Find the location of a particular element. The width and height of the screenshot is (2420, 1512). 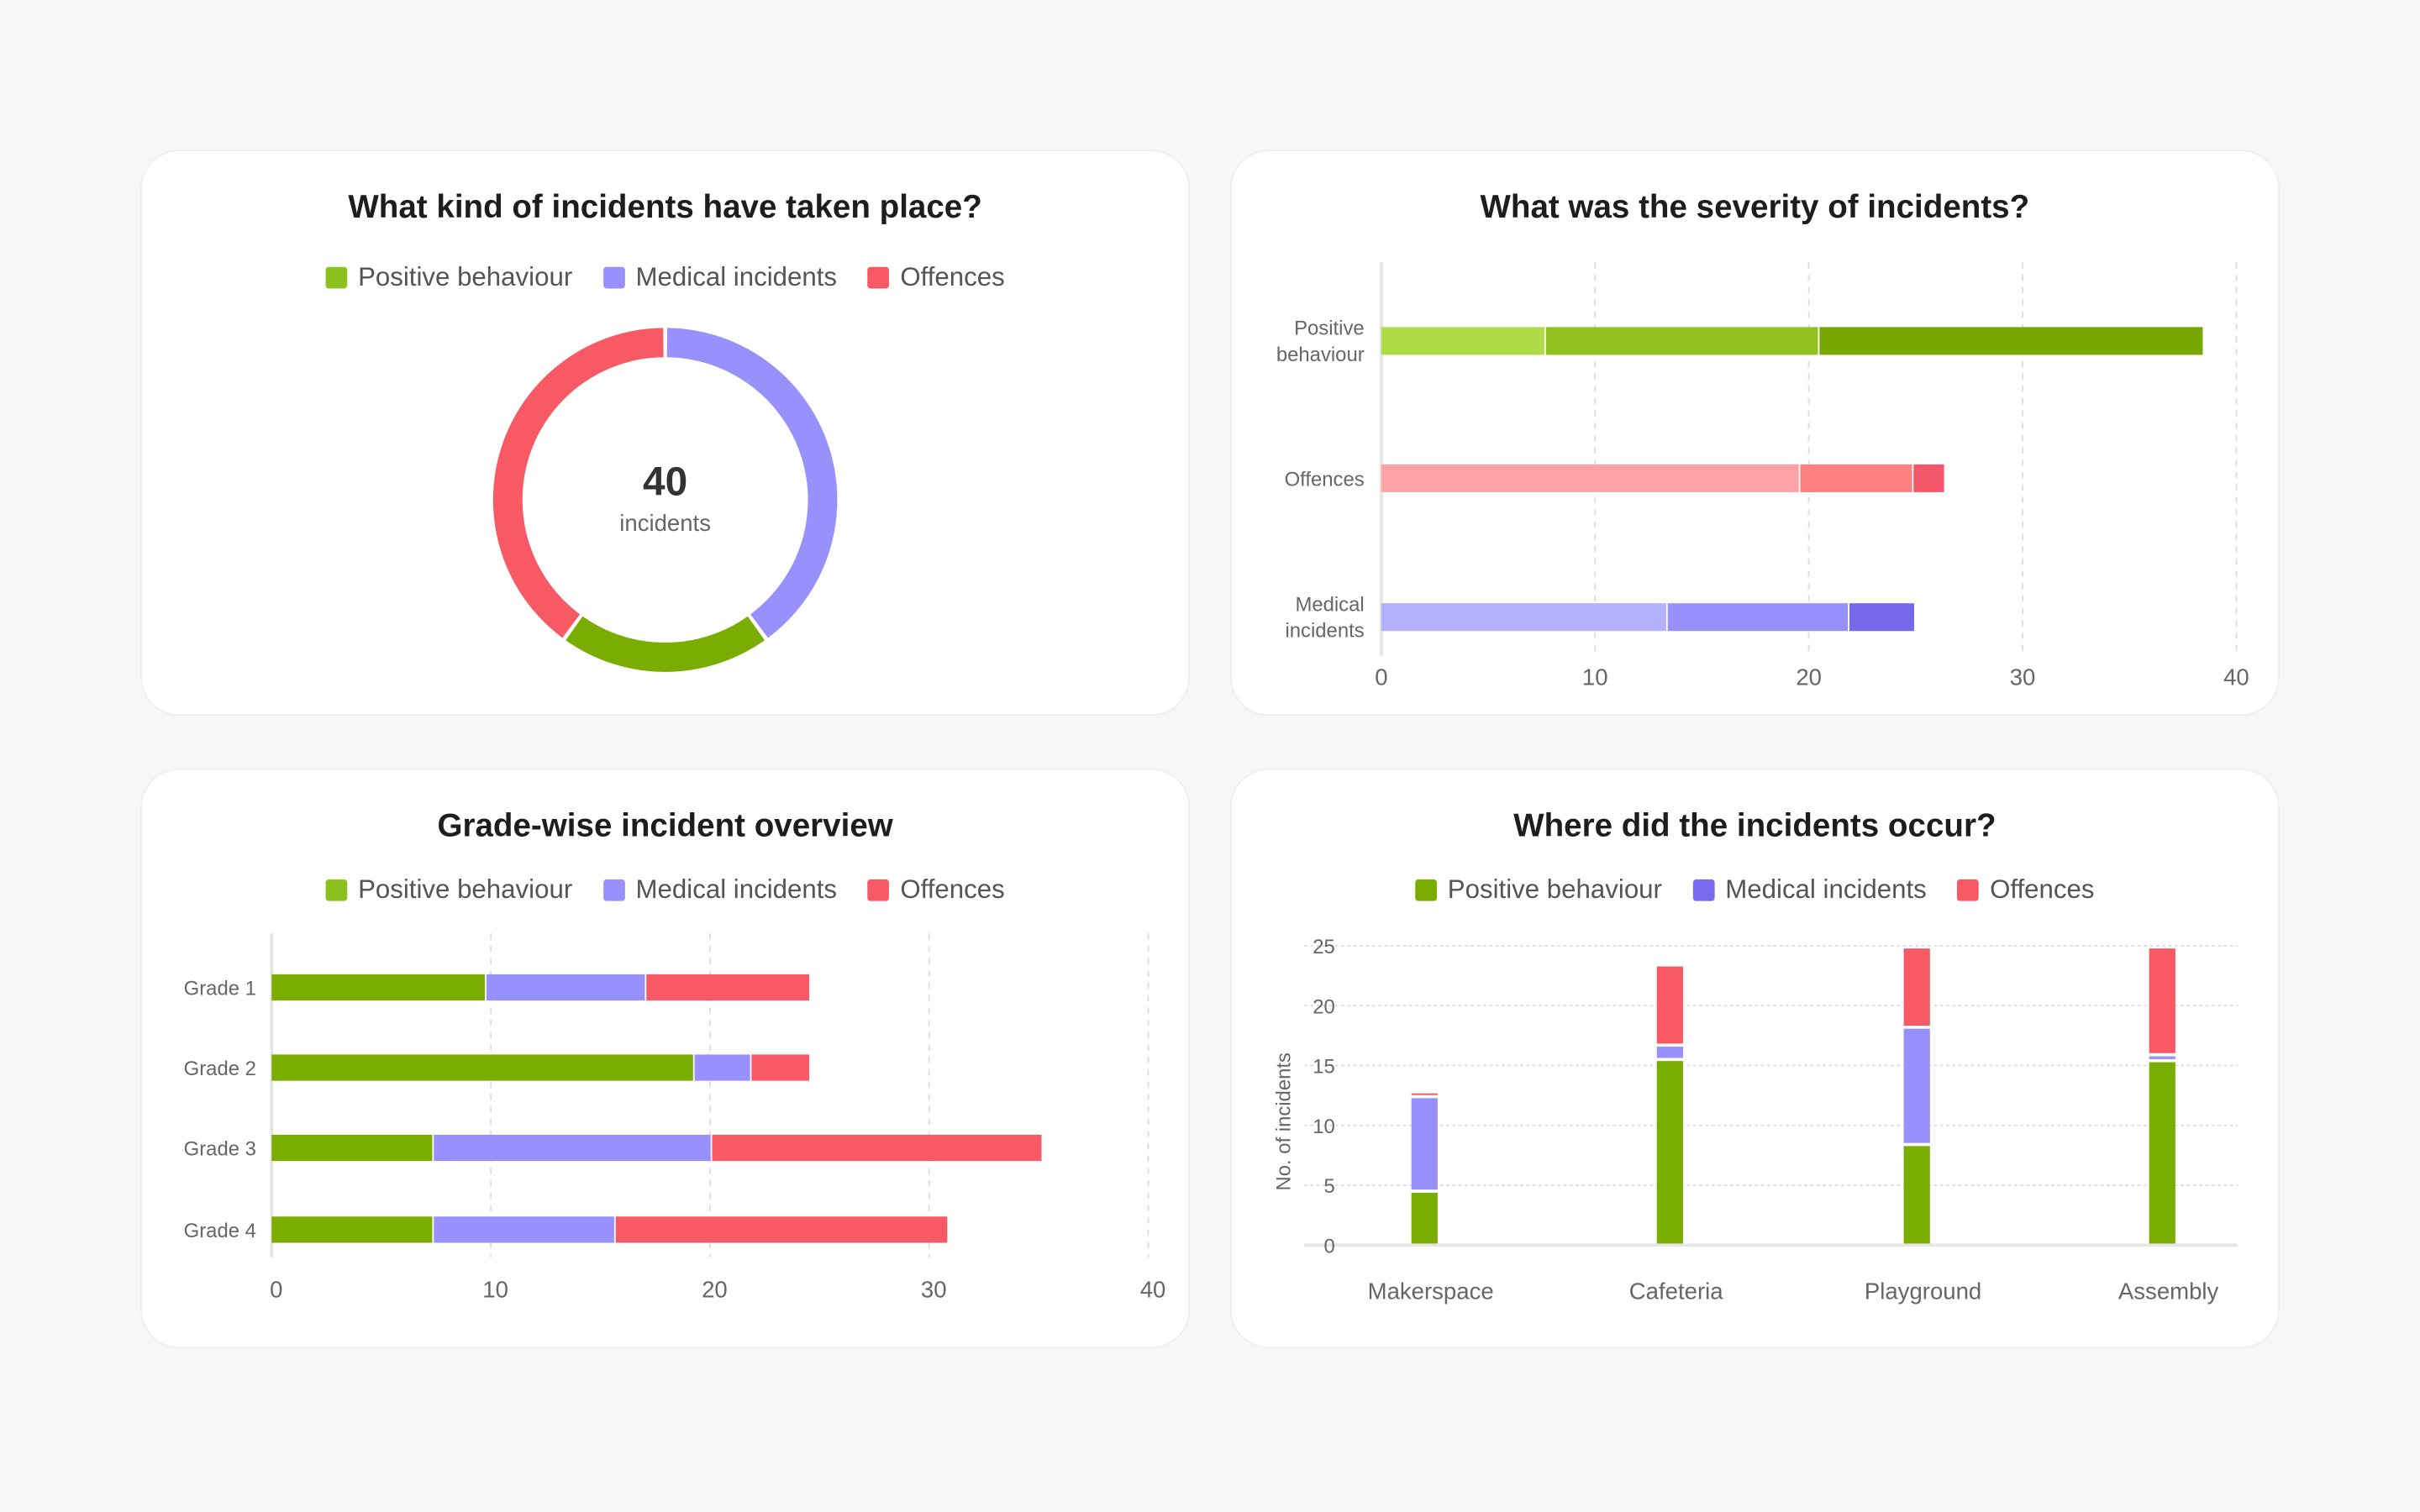

total-incidents-value: 40 is located at coordinates (665, 481).